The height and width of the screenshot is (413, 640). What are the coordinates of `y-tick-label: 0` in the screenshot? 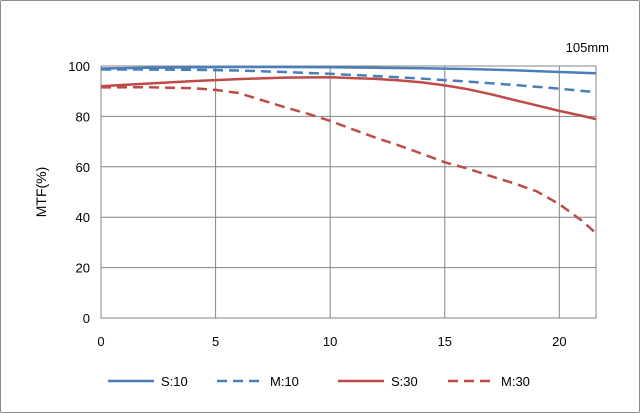 It's located at (86, 318).